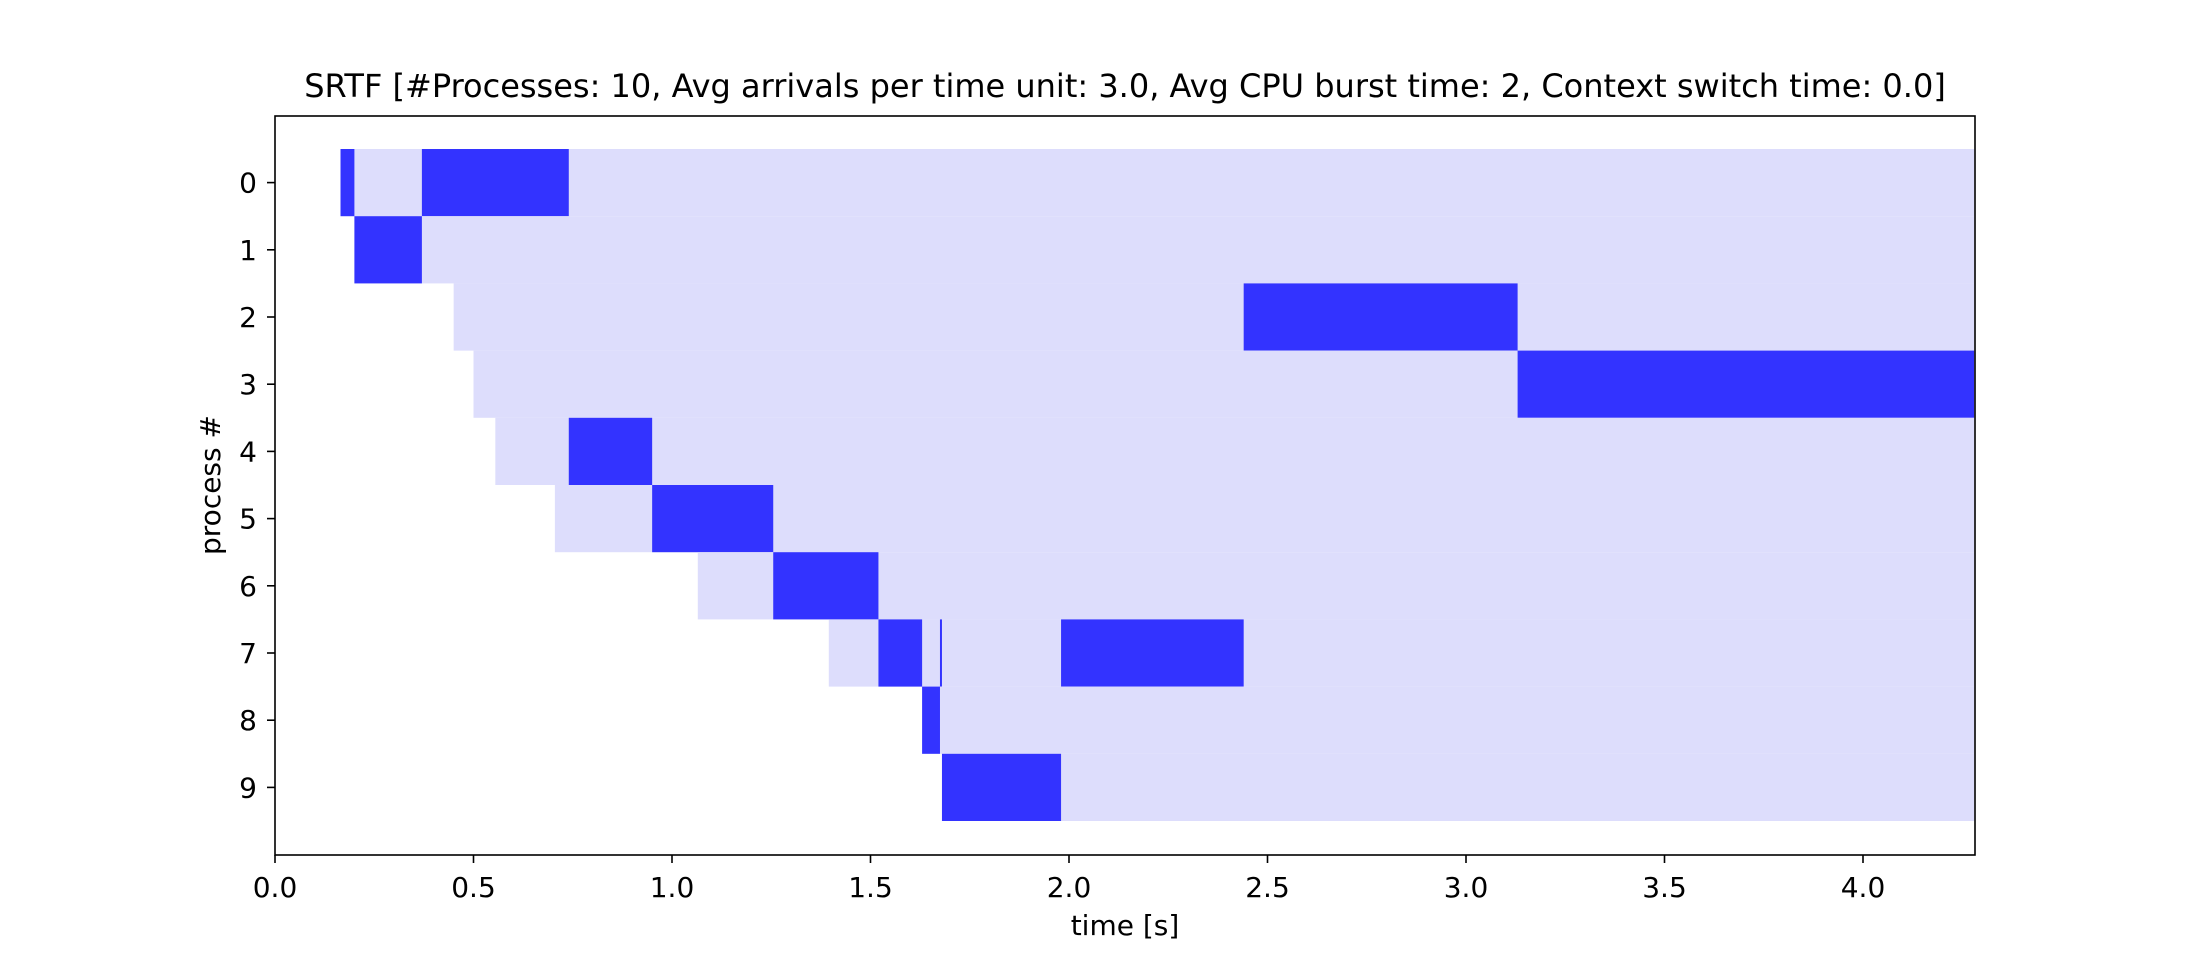 The width and height of the screenshot is (2192, 960). What do you see at coordinates (248, 720) in the screenshot?
I see `y-tick-label: 8` at bounding box center [248, 720].